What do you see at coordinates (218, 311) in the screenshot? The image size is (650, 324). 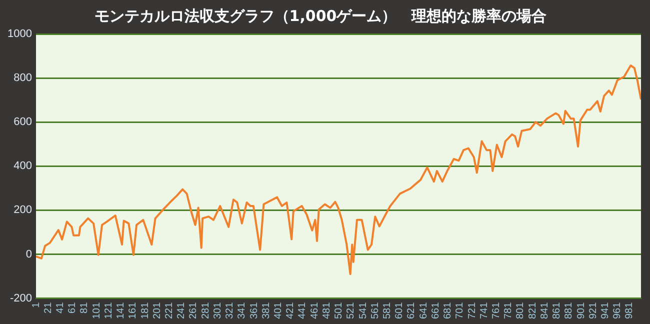 I see `x-tick-label: 301` at bounding box center [218, 311].